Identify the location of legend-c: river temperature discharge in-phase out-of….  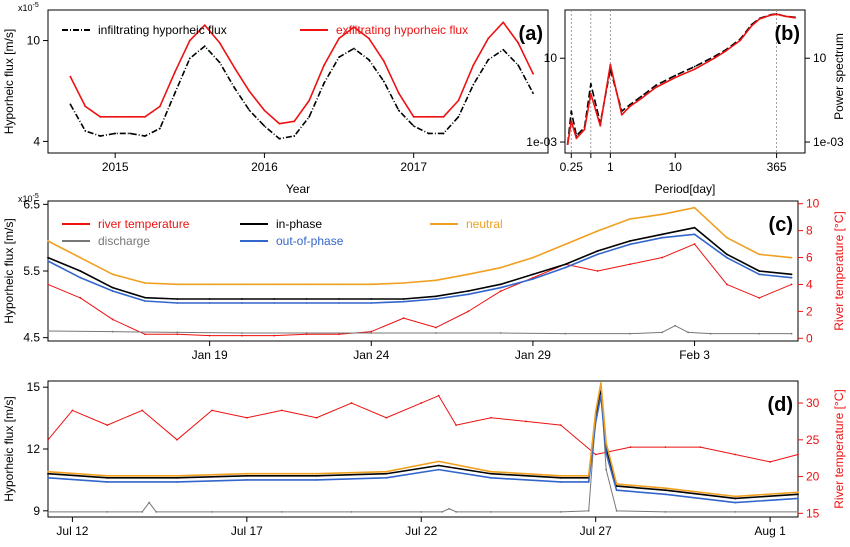
(282, 232).